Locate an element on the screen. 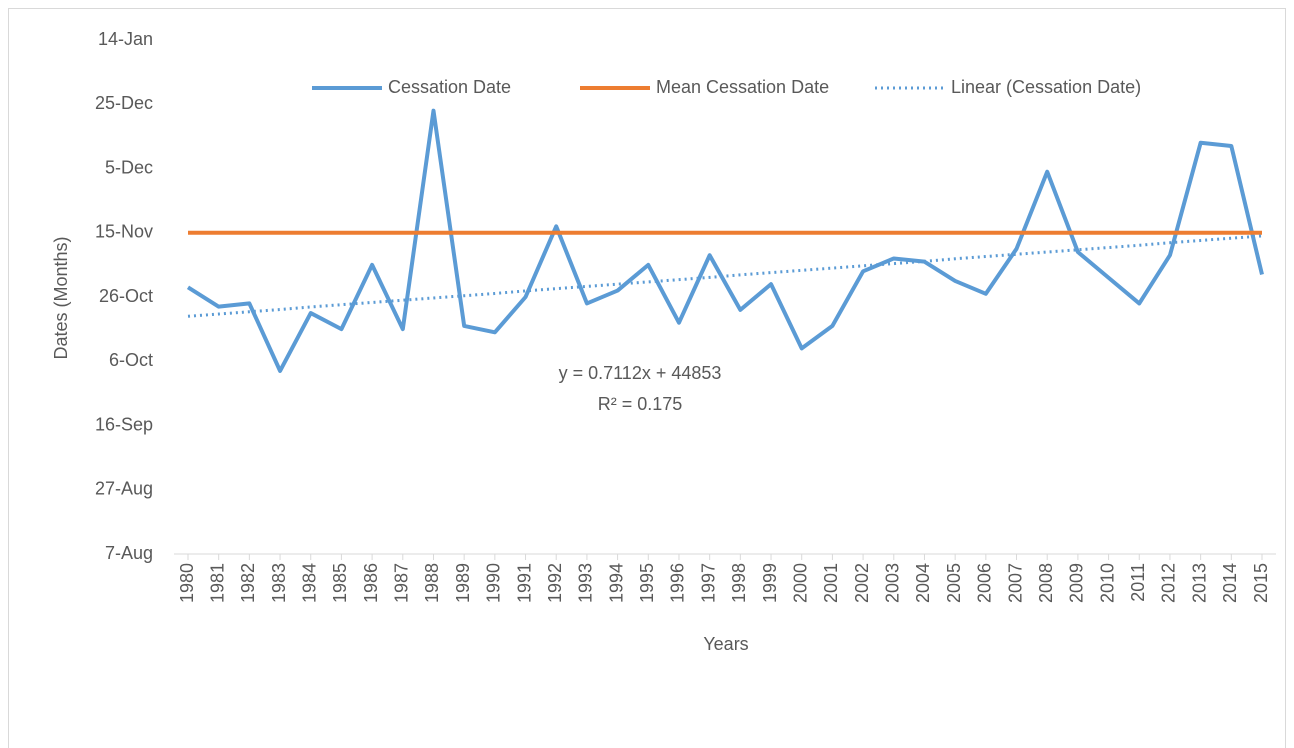 This screenshot has height=748, width=1294. y-tick-label: 5-Dec is located at coordinates (129, 167).